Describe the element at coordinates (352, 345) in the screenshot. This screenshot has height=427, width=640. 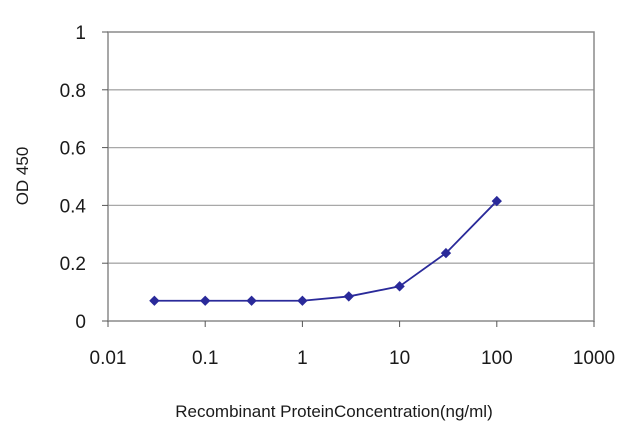
I see `x-axis-ticks: 0.01 0.1 1 10 100 1000` at that location.